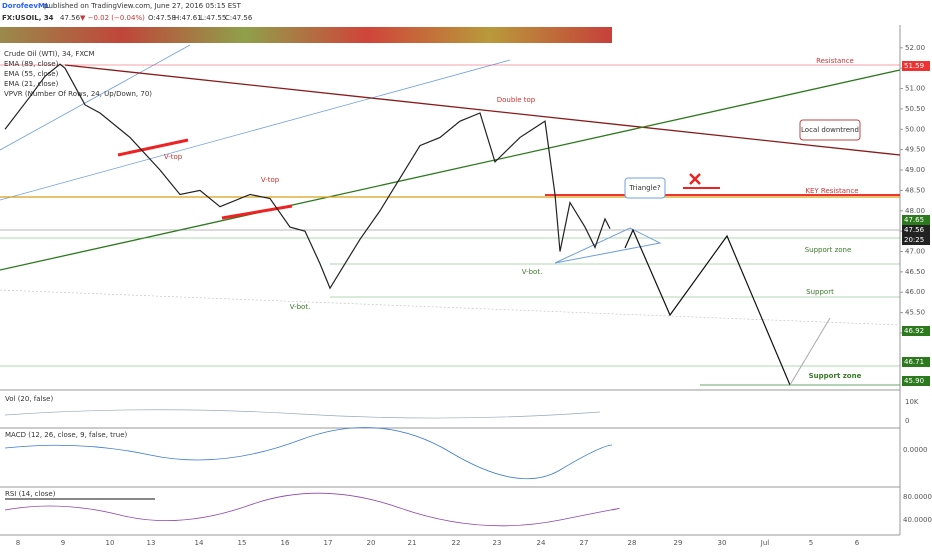 Image resolution: width=932 pixels, height=554 pixels. Describe the element at coordinates (907, 421) in the screenshot. I see `pane-tick: 0` at that location.